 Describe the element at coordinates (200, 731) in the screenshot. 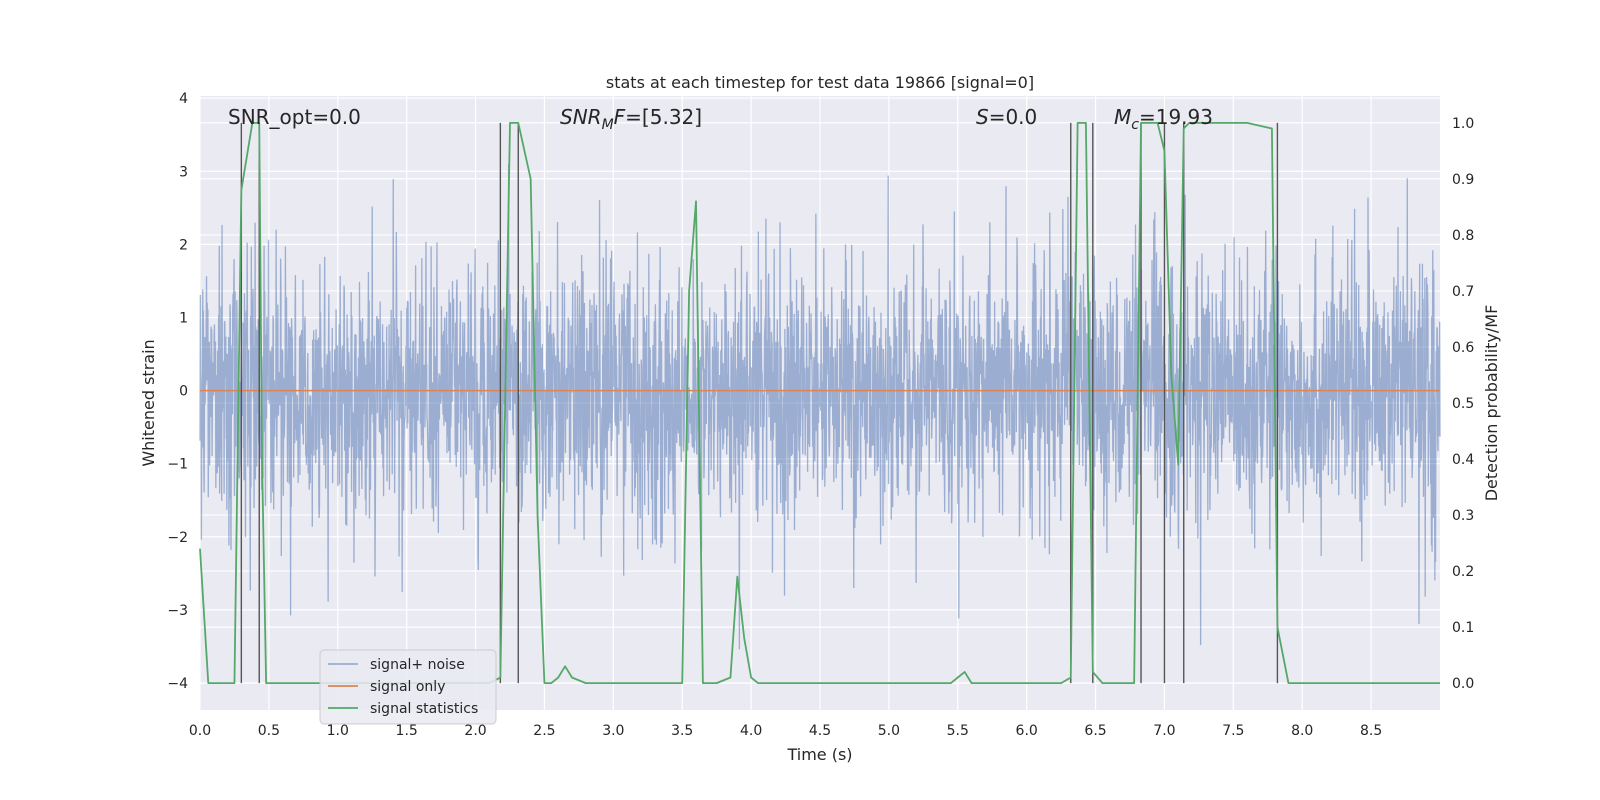

I see `x-tick-label: 0.0` at that location.